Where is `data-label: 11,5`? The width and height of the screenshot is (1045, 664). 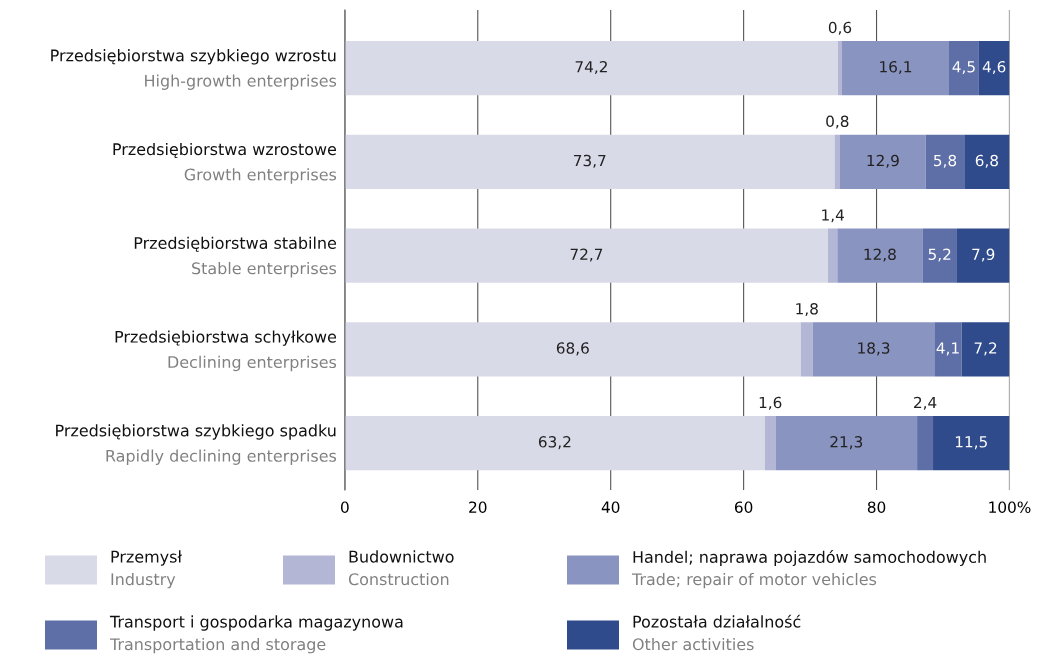 data-label: 11,5 is located at coordinates (971, 443).